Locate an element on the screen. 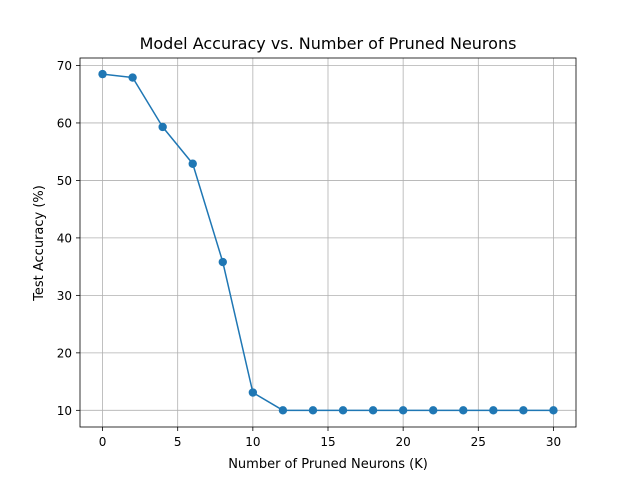 This screenshot has height=484, width=640. x-tick-label: 15 is located at coordinates (327, 442).